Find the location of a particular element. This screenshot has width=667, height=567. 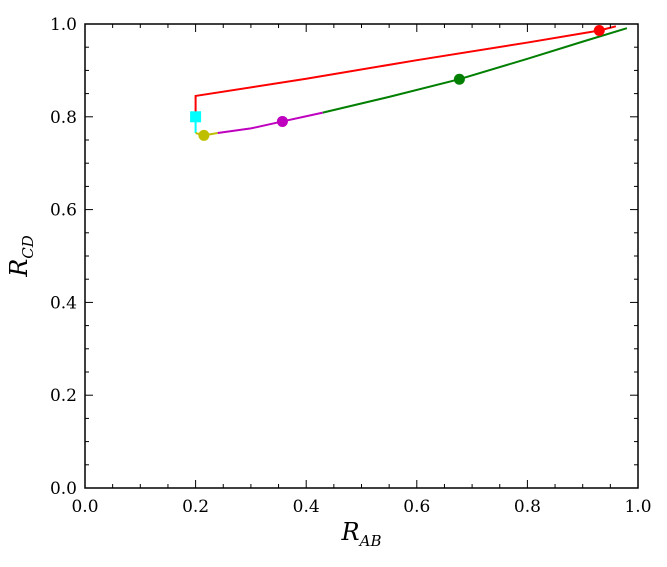

y-tick-label: 1.0 is located at coordinates (63, 25).